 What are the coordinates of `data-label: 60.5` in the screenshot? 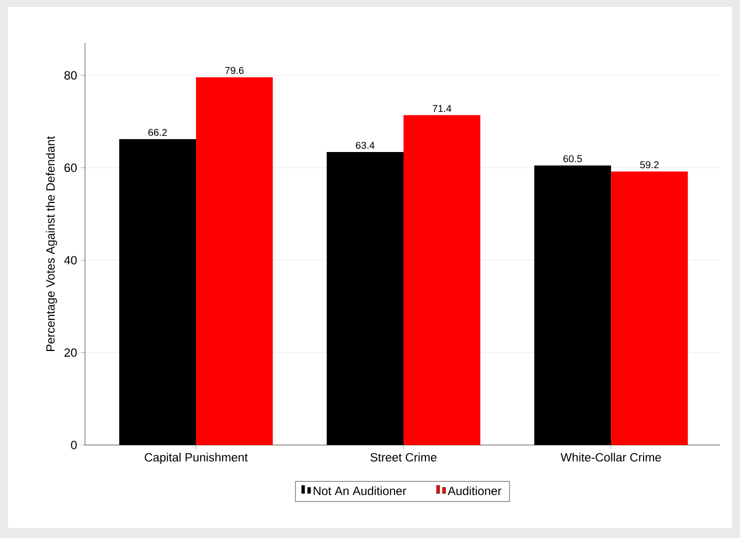 It's located at (572, 158).